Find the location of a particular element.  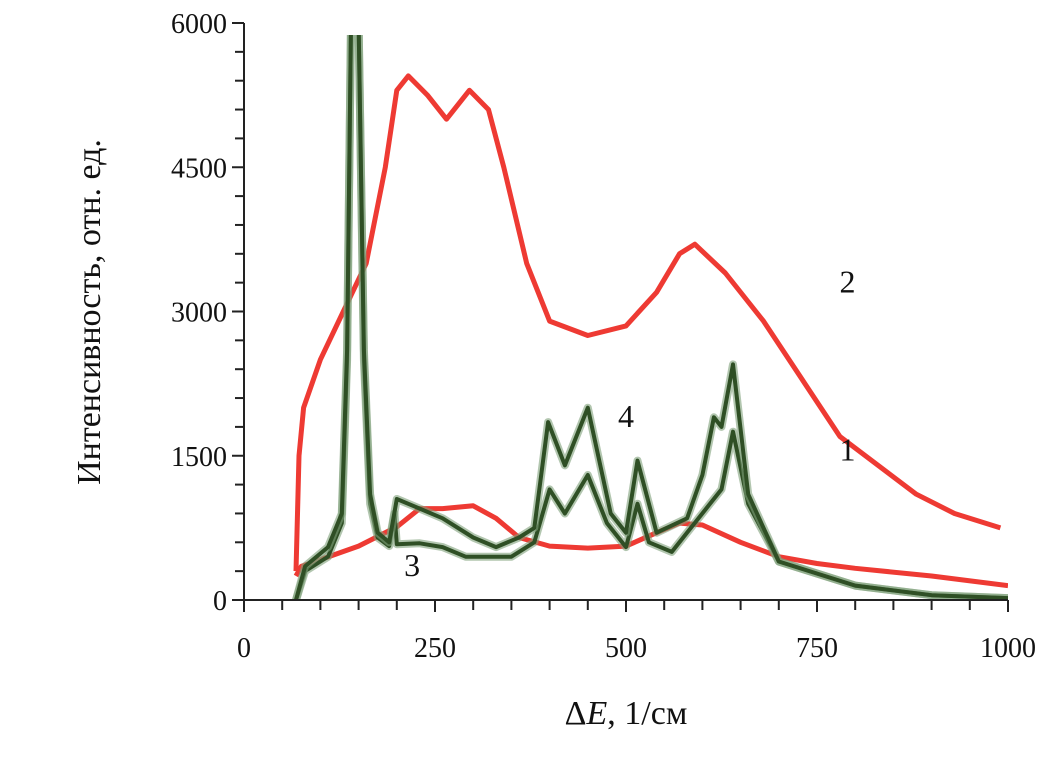

y-tick-label: 0 is located at coordinates (220, 601).